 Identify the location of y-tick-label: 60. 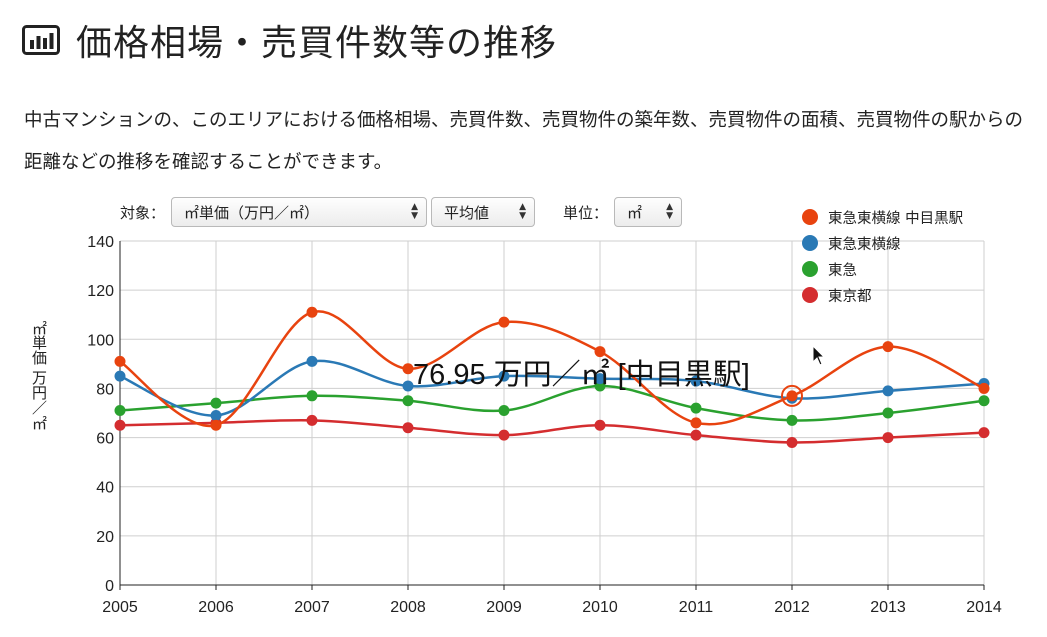
(105, 439).